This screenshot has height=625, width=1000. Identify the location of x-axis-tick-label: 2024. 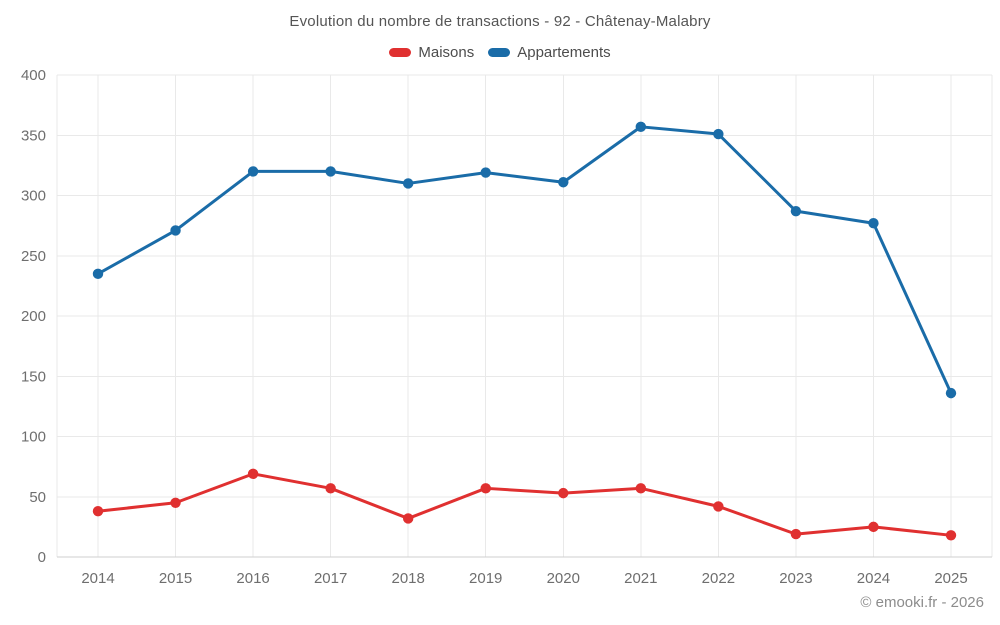
(873, 578).